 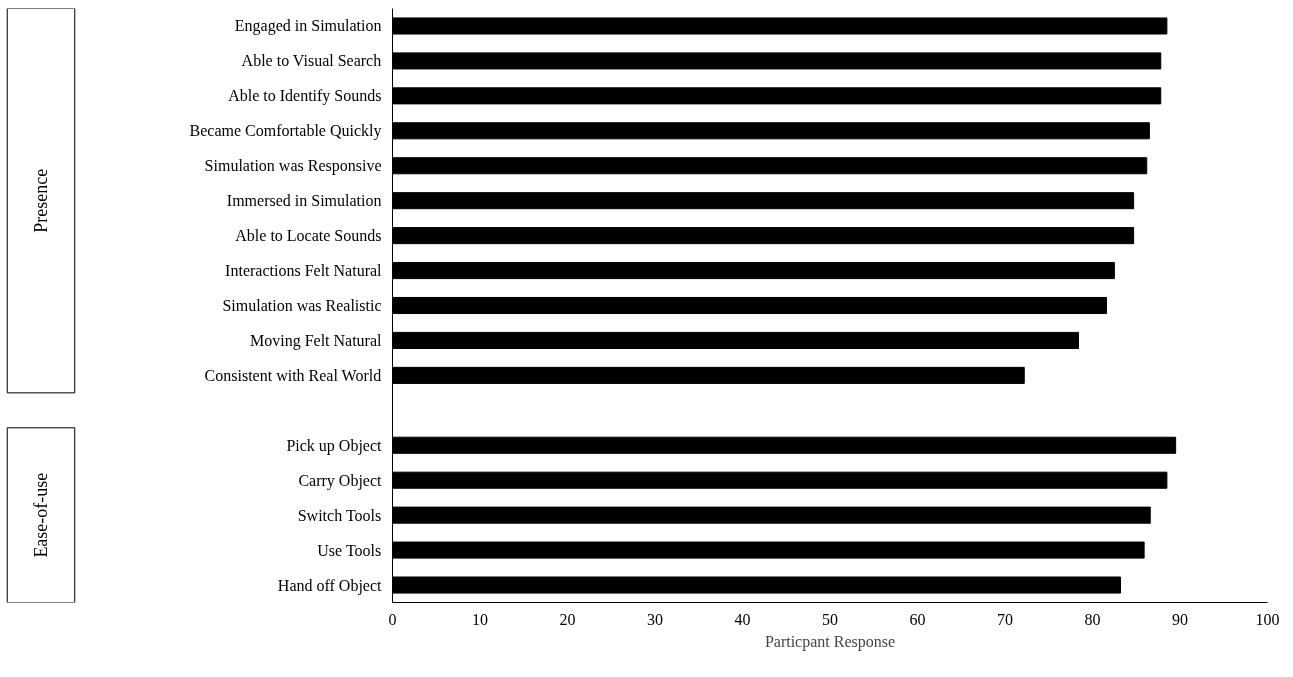 What do you see at coordinates (285, 131) in the screenshot?
I see `y-tick-label: Became Comfortable Quickly` at bounding box center [285, 131].